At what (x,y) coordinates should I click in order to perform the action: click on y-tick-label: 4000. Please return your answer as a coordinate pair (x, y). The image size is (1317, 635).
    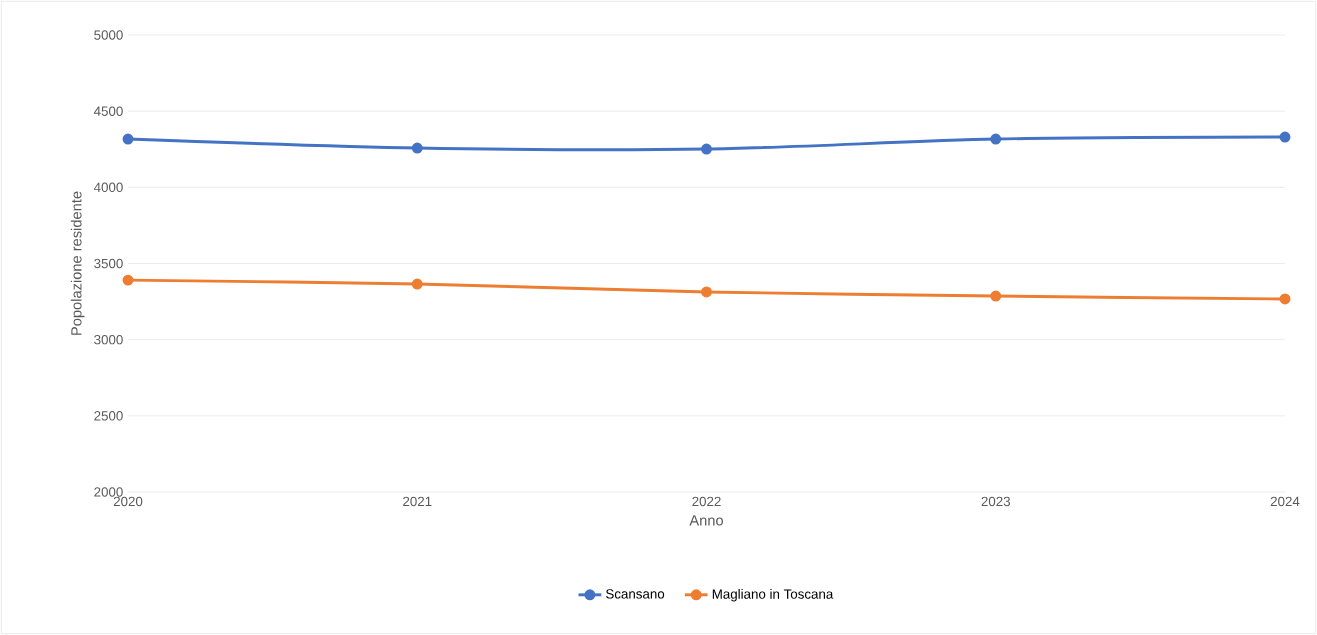
    Looking at the image, I should click on (108, 187).